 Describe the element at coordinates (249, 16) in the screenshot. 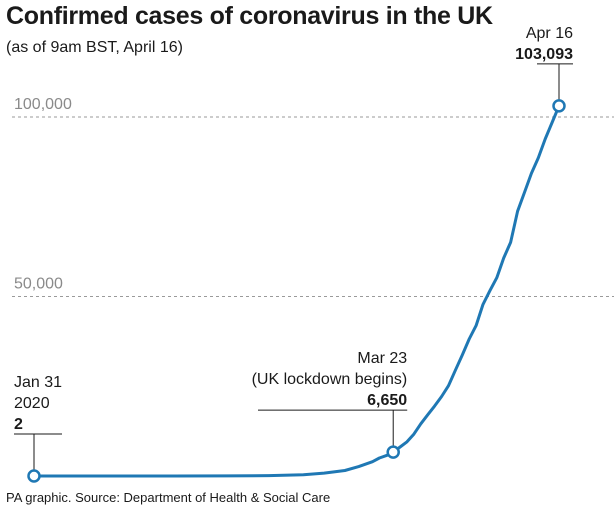

I see `chart-title: Confirmed cases of coronavirus in the UK` at that location.